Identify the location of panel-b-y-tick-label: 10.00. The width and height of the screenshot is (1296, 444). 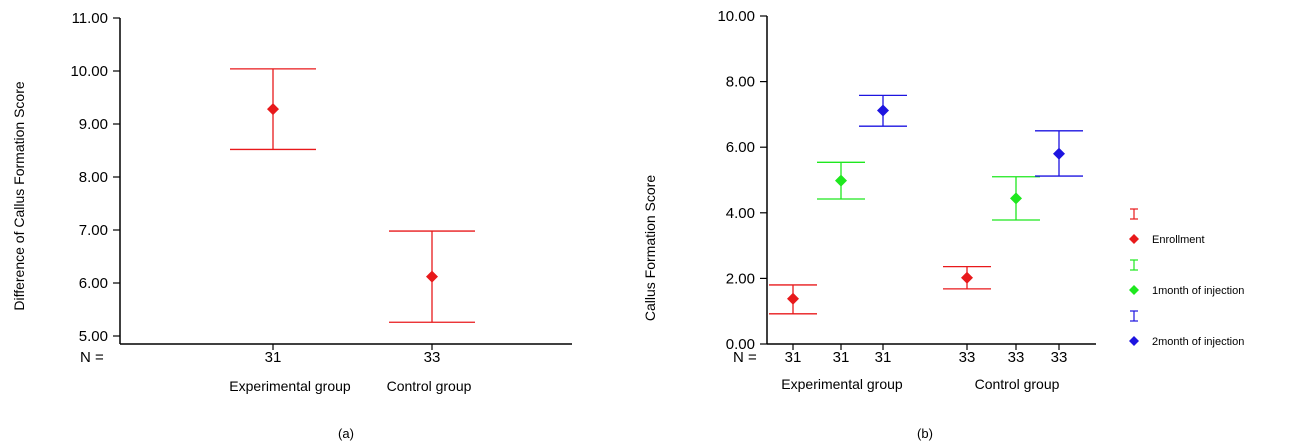
(736, 16).